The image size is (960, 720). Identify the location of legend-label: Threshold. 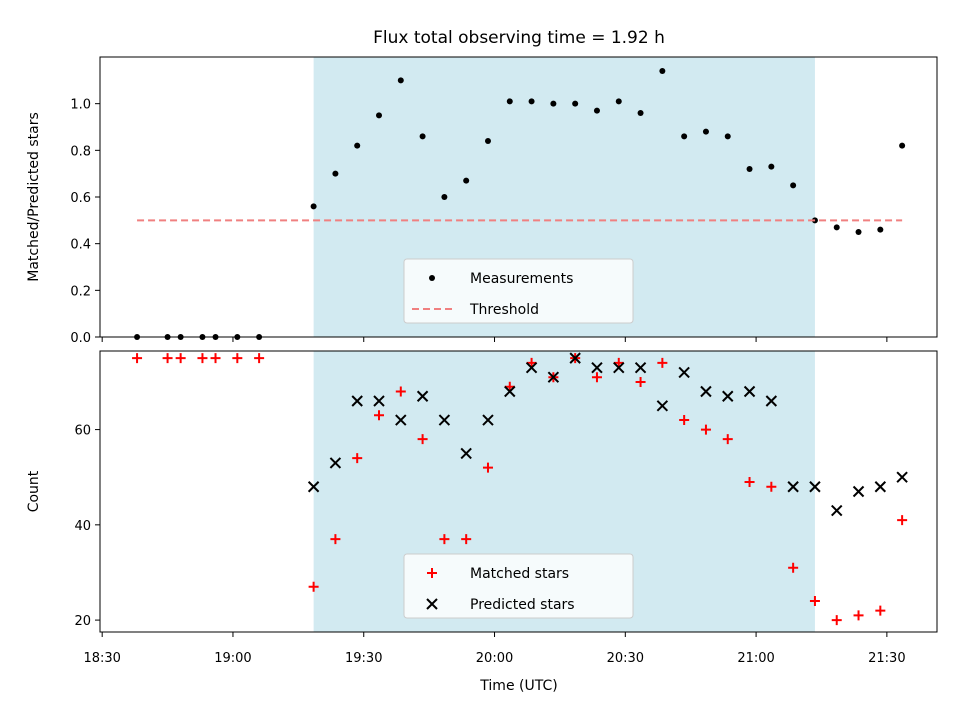
(504, 310).